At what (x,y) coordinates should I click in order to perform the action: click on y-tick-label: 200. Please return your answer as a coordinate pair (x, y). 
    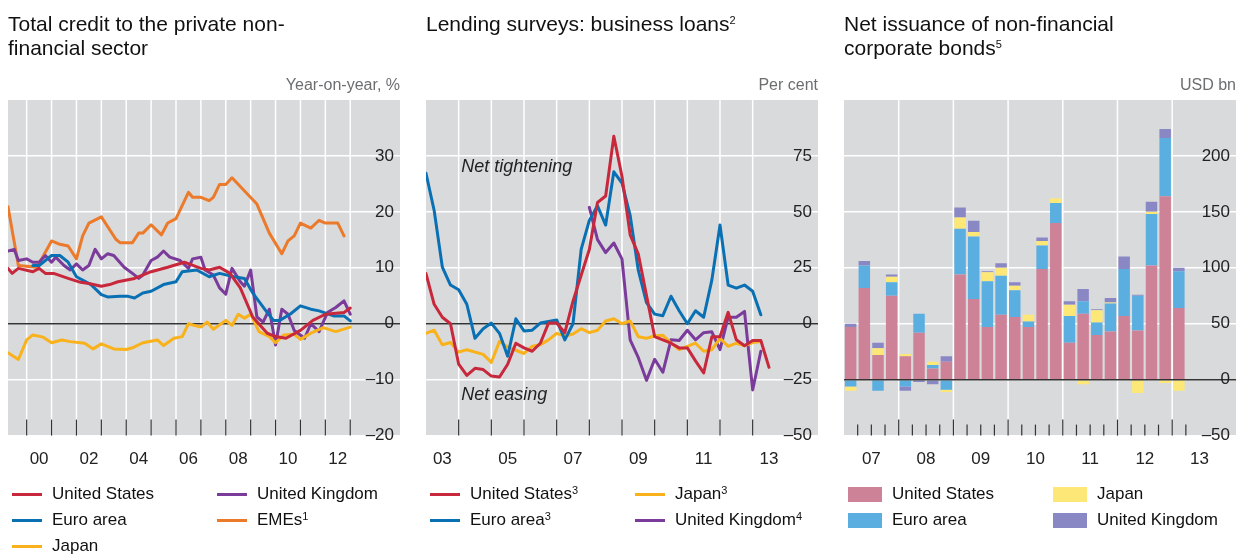
    Looking at the image, I should click on (1215, 155).